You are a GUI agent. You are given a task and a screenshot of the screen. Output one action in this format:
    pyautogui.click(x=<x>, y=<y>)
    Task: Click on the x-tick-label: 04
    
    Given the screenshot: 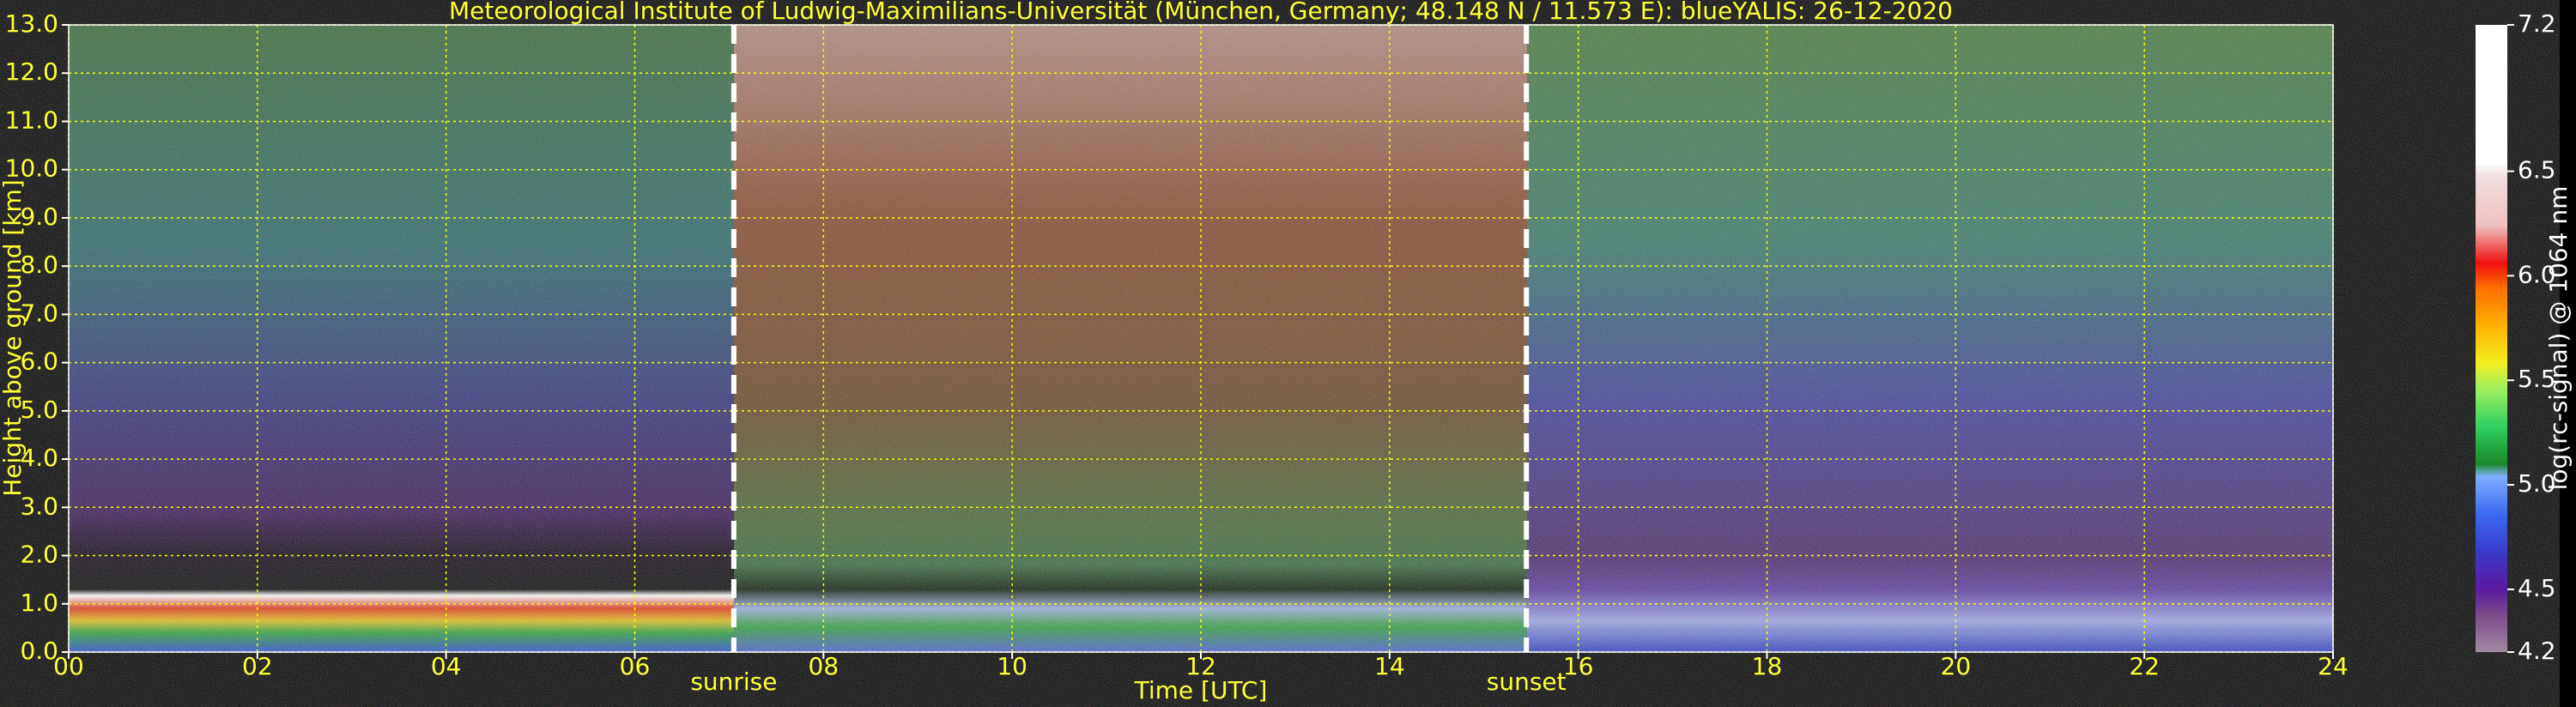 What is the action you would take?
    pyautogui.click(x=446, y=666)
    